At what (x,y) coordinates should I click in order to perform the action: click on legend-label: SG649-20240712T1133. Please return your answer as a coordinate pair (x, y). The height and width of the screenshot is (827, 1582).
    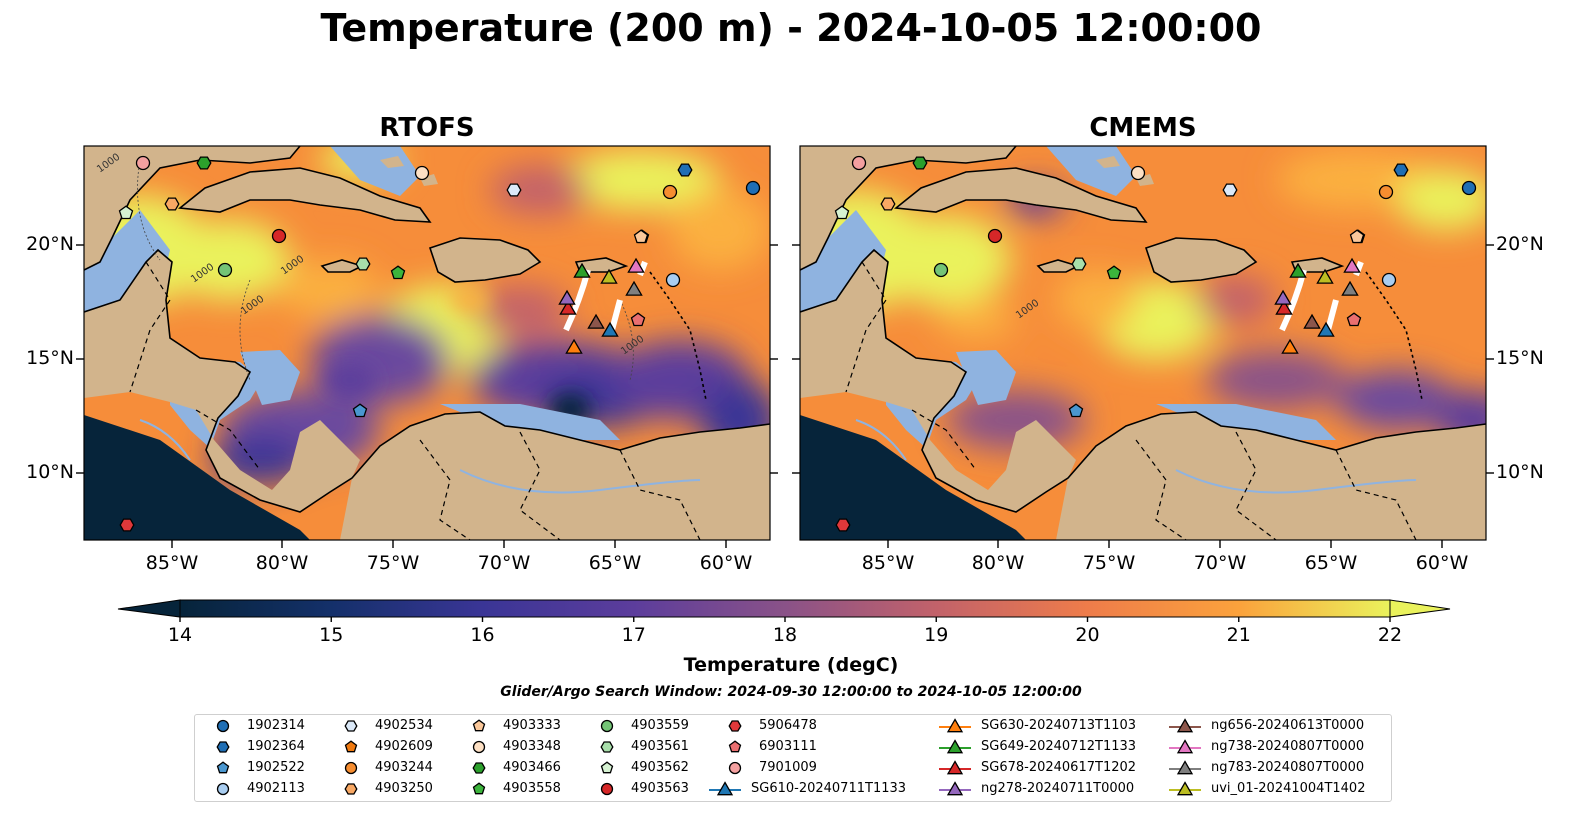
    Looking at the image, I should click on (1059, 746).